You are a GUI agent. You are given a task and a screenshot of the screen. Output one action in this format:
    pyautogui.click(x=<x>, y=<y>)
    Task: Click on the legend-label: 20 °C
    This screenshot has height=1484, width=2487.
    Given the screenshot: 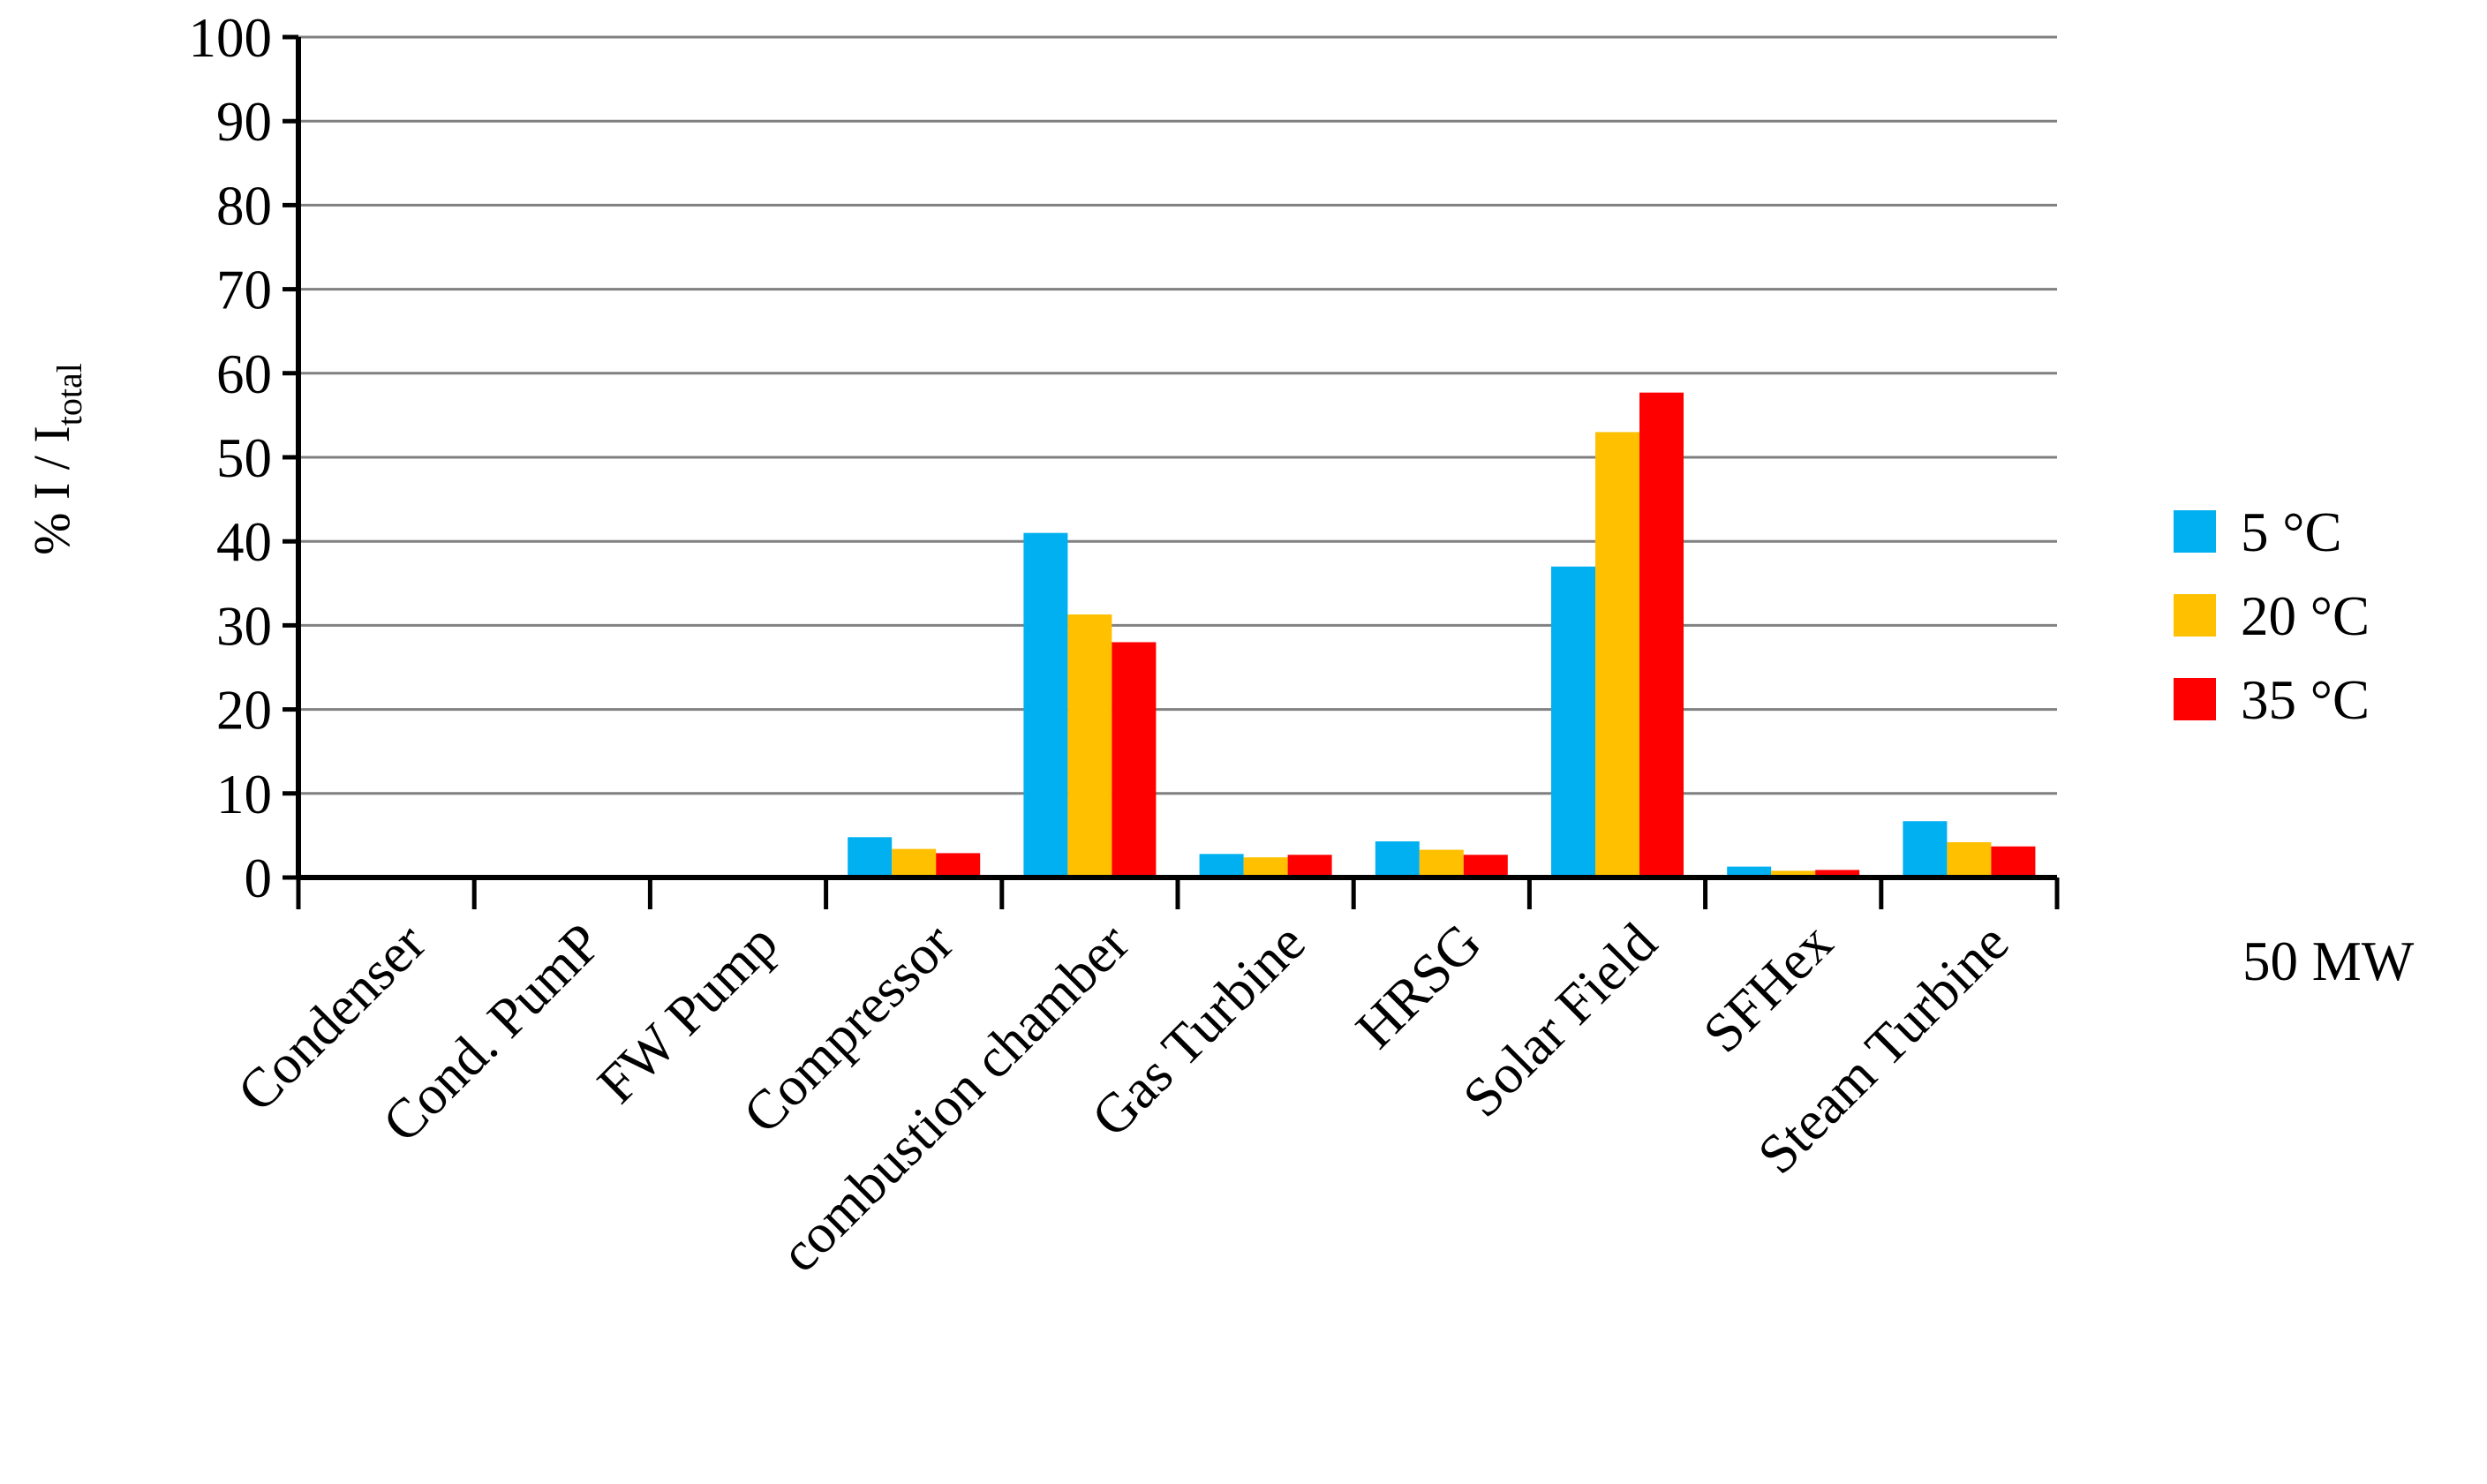 What is the action you would take?
    pyautogui.click(x=2305, y=616)
    